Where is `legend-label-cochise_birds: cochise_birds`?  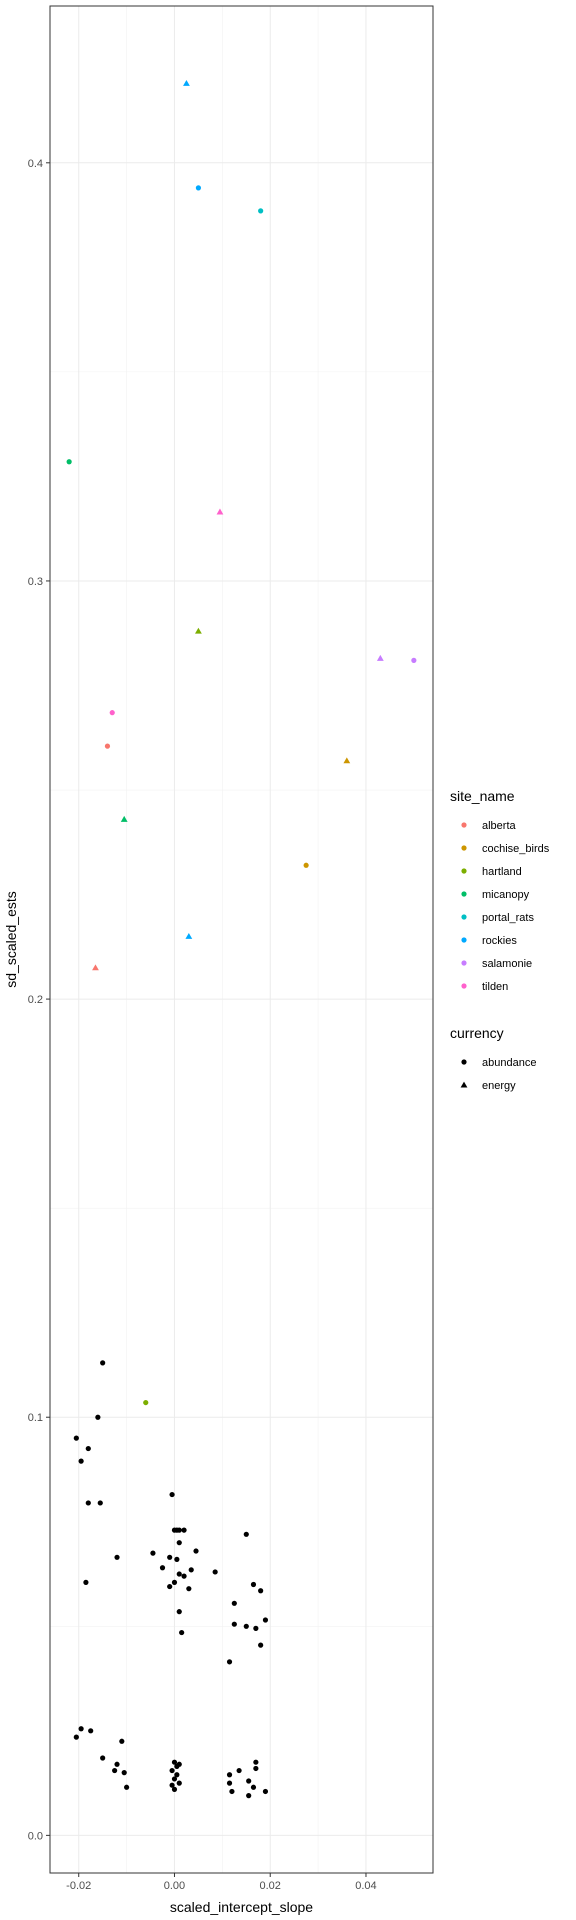 legend-label-cochise_birds: cochise_birds is located at coordinates (516, 849).